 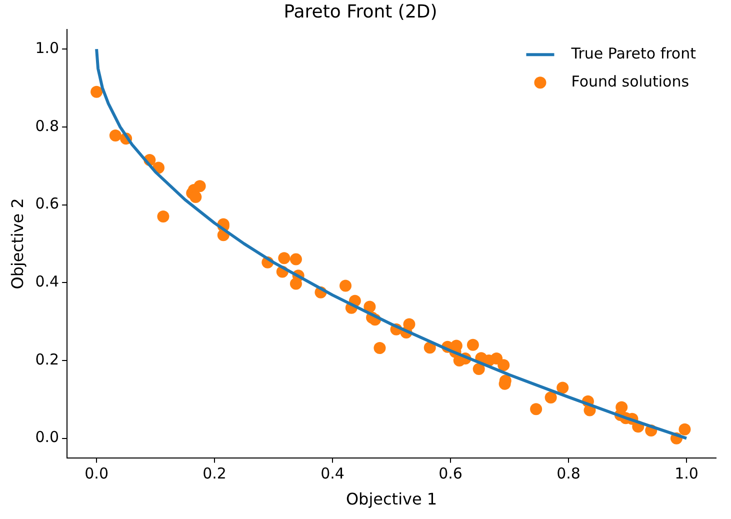 What do you see at coordinates (392, 499) in the screenshot?
I see `x-axis-title: Objective 1` at bounding box center [392, 499].